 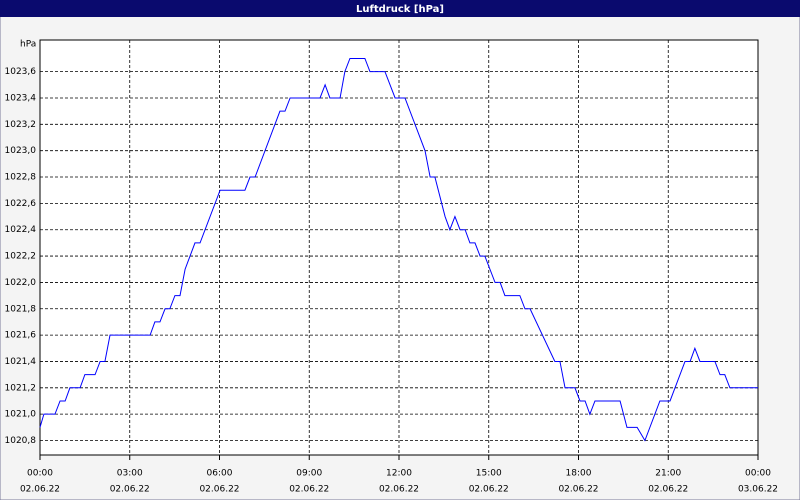 What do you see at coordinates (399, 474) in the screenshot?
I see `x-tick-label: 12:00` at bounding box center [399, 474].